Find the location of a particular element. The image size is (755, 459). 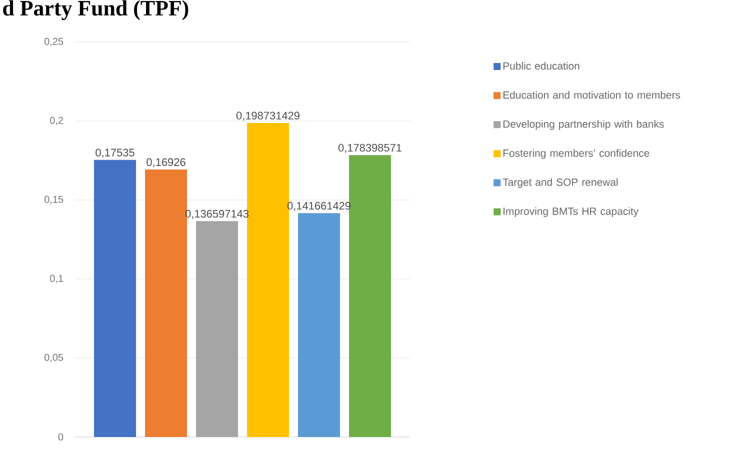

y-tick-label: 0,15 is located at coordinates (54, 200).